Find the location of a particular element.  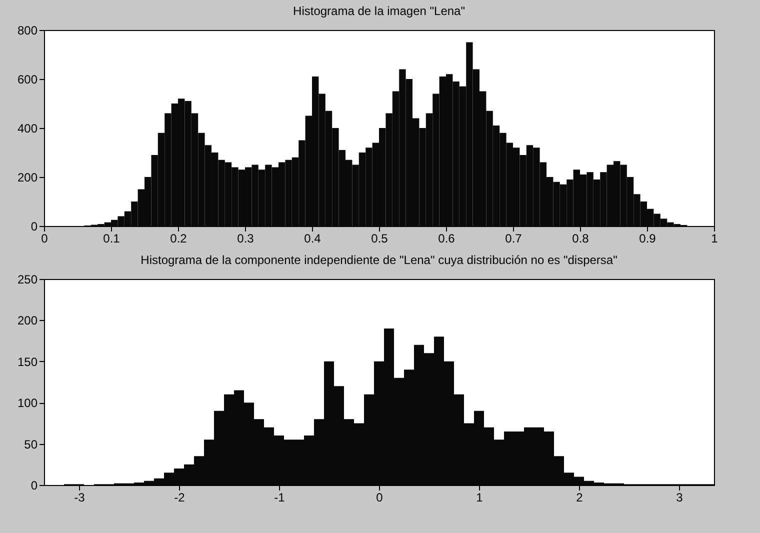

x-tick-label: 3 is located at coordinates (680, 497).